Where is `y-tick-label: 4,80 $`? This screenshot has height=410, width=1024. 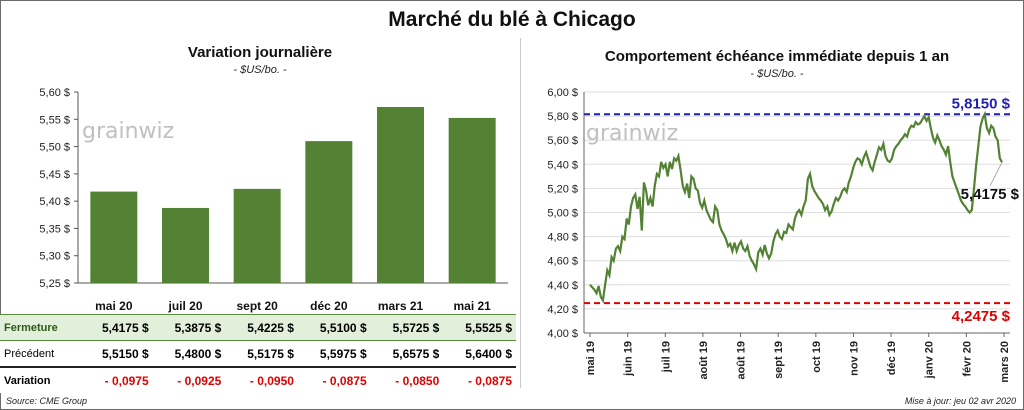
y-tick-label: 4,80 $ is located at coordinates (562, 238).